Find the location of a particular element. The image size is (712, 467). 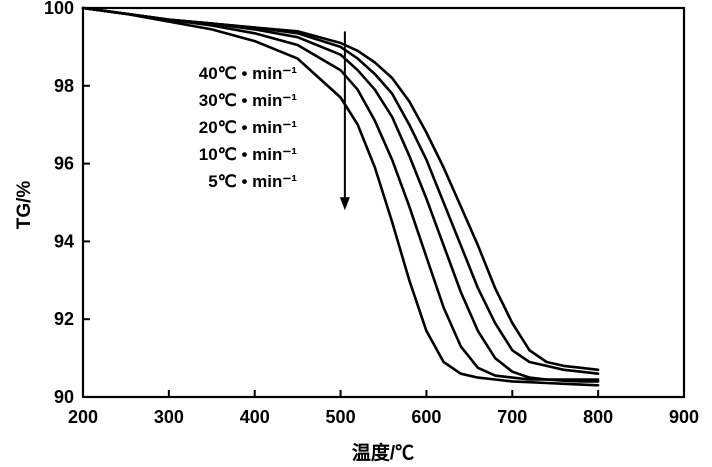

y-tick-label: 100 is located at coordinates (59, 9).